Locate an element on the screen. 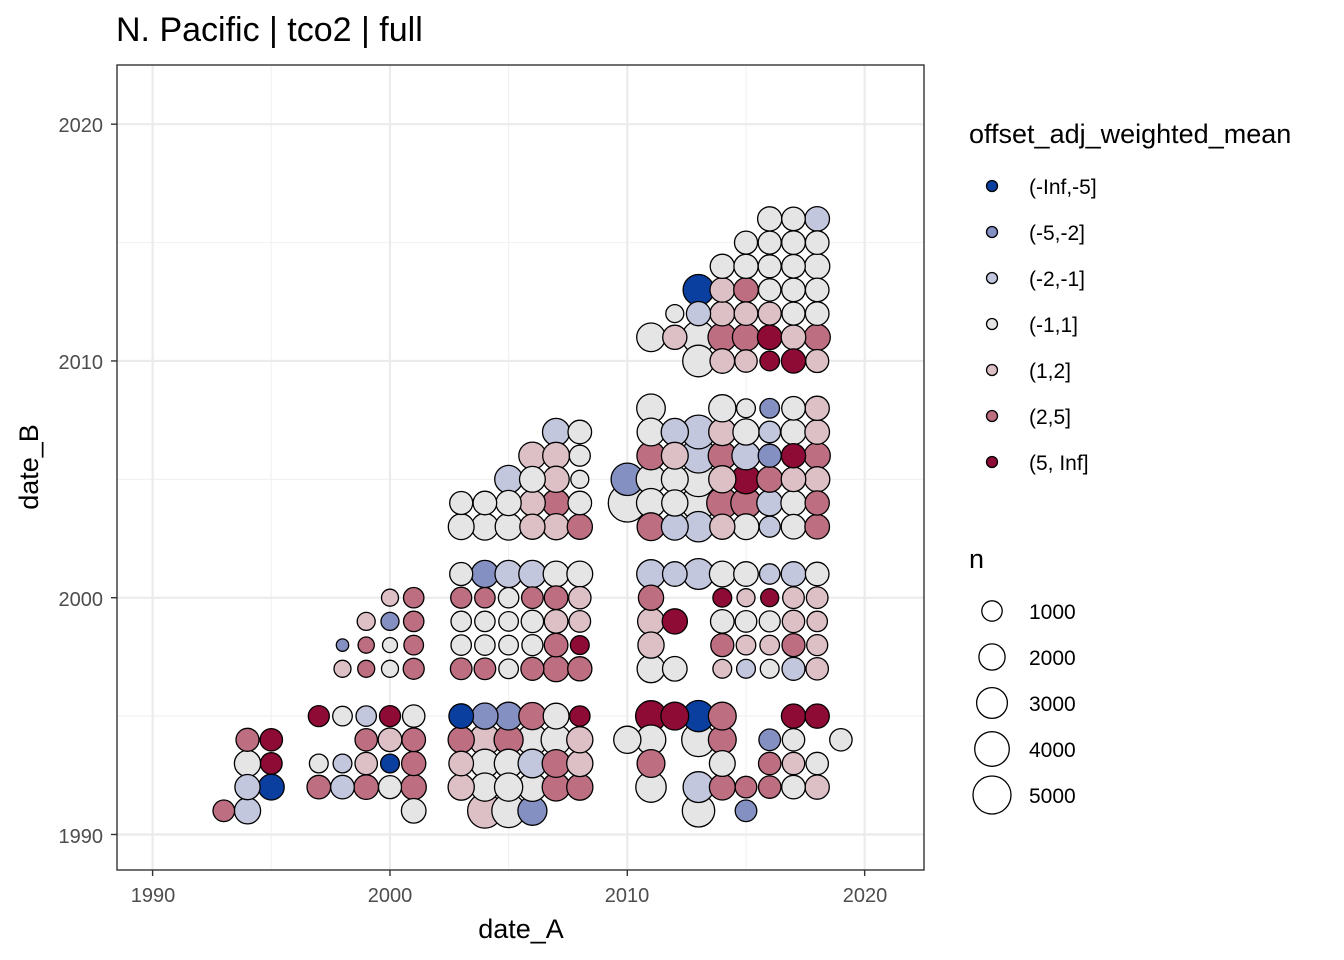 The height and width of the screenshot is (960, 1344). x-tick-marks is located at coordinates (508, 873).